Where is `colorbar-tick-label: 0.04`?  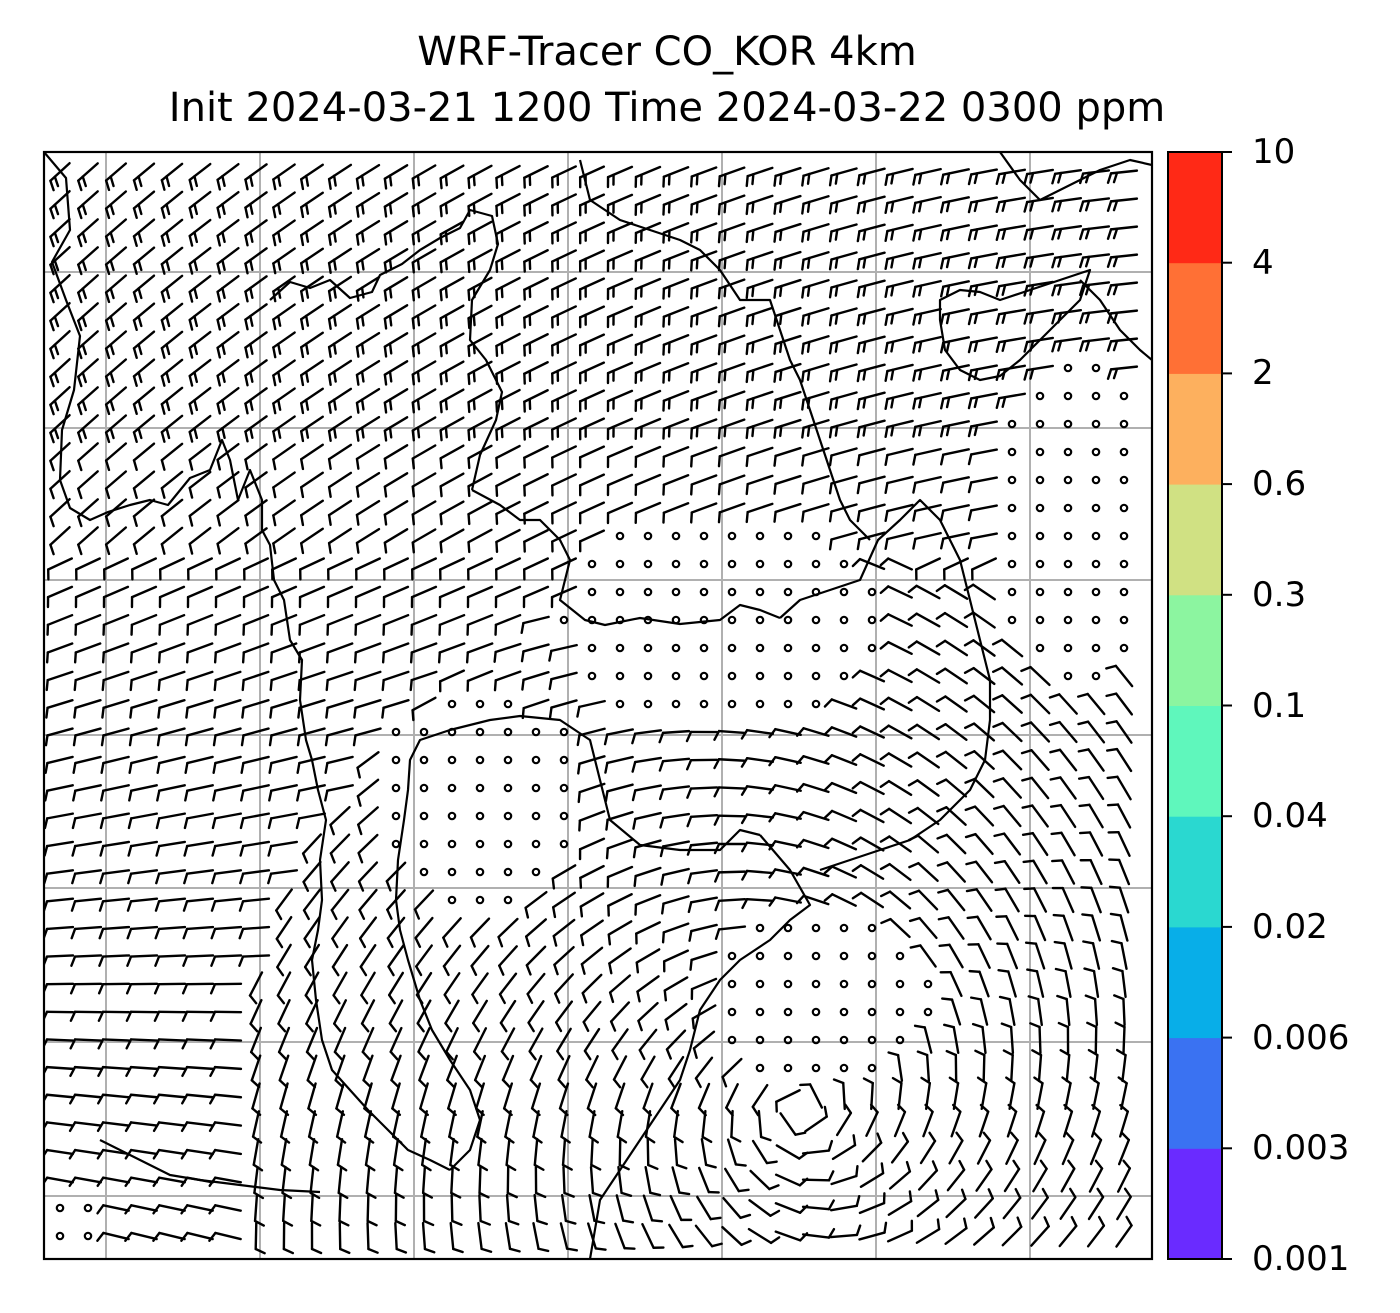 colorbar-tick-label: 0.04 is located at coordinates (1290, 816).